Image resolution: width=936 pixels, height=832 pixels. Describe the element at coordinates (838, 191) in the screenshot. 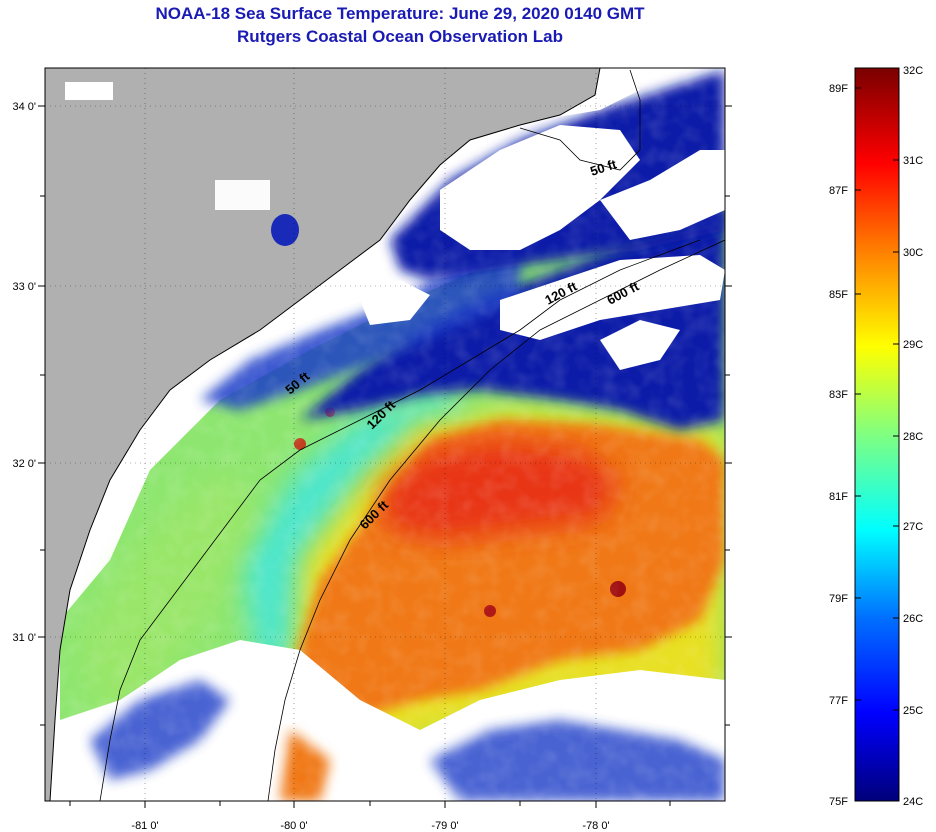

I see `colorbar-f-label: 87F` at that location.